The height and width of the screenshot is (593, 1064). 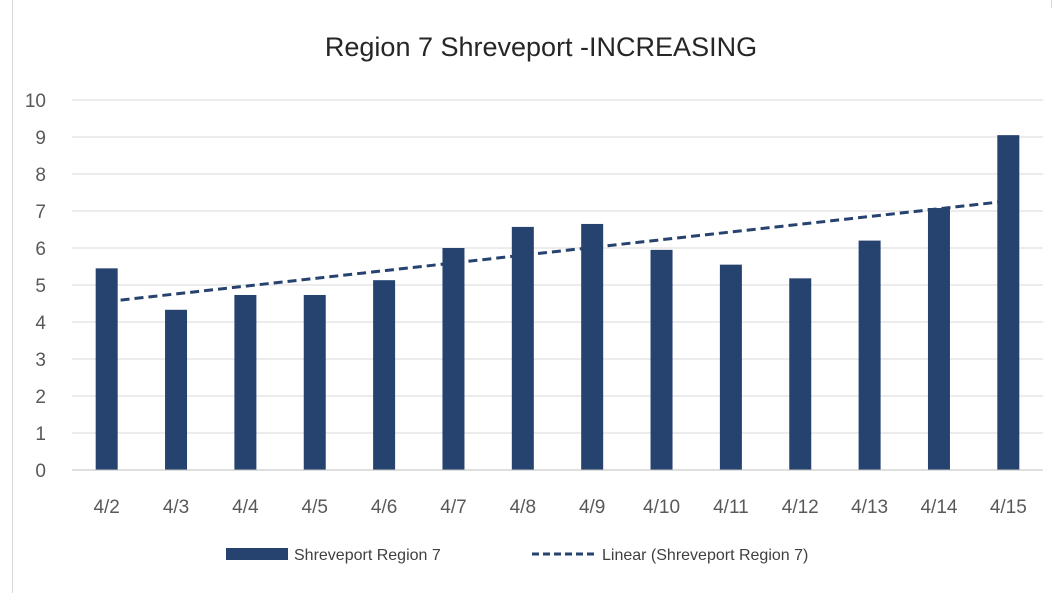 I want to click on x-tick-label: 4/6, so click(x=384, y=507).